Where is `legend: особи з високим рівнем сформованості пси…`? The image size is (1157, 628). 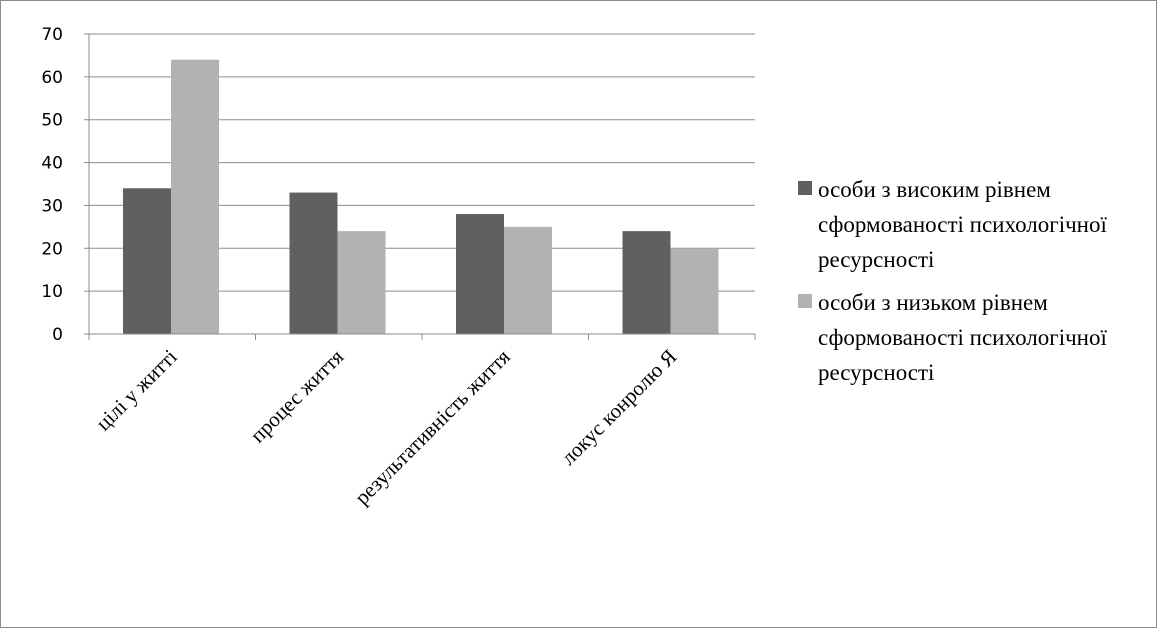
legend: особи з високим рівнем сформованості пси… is located at coordinates (973, 285).